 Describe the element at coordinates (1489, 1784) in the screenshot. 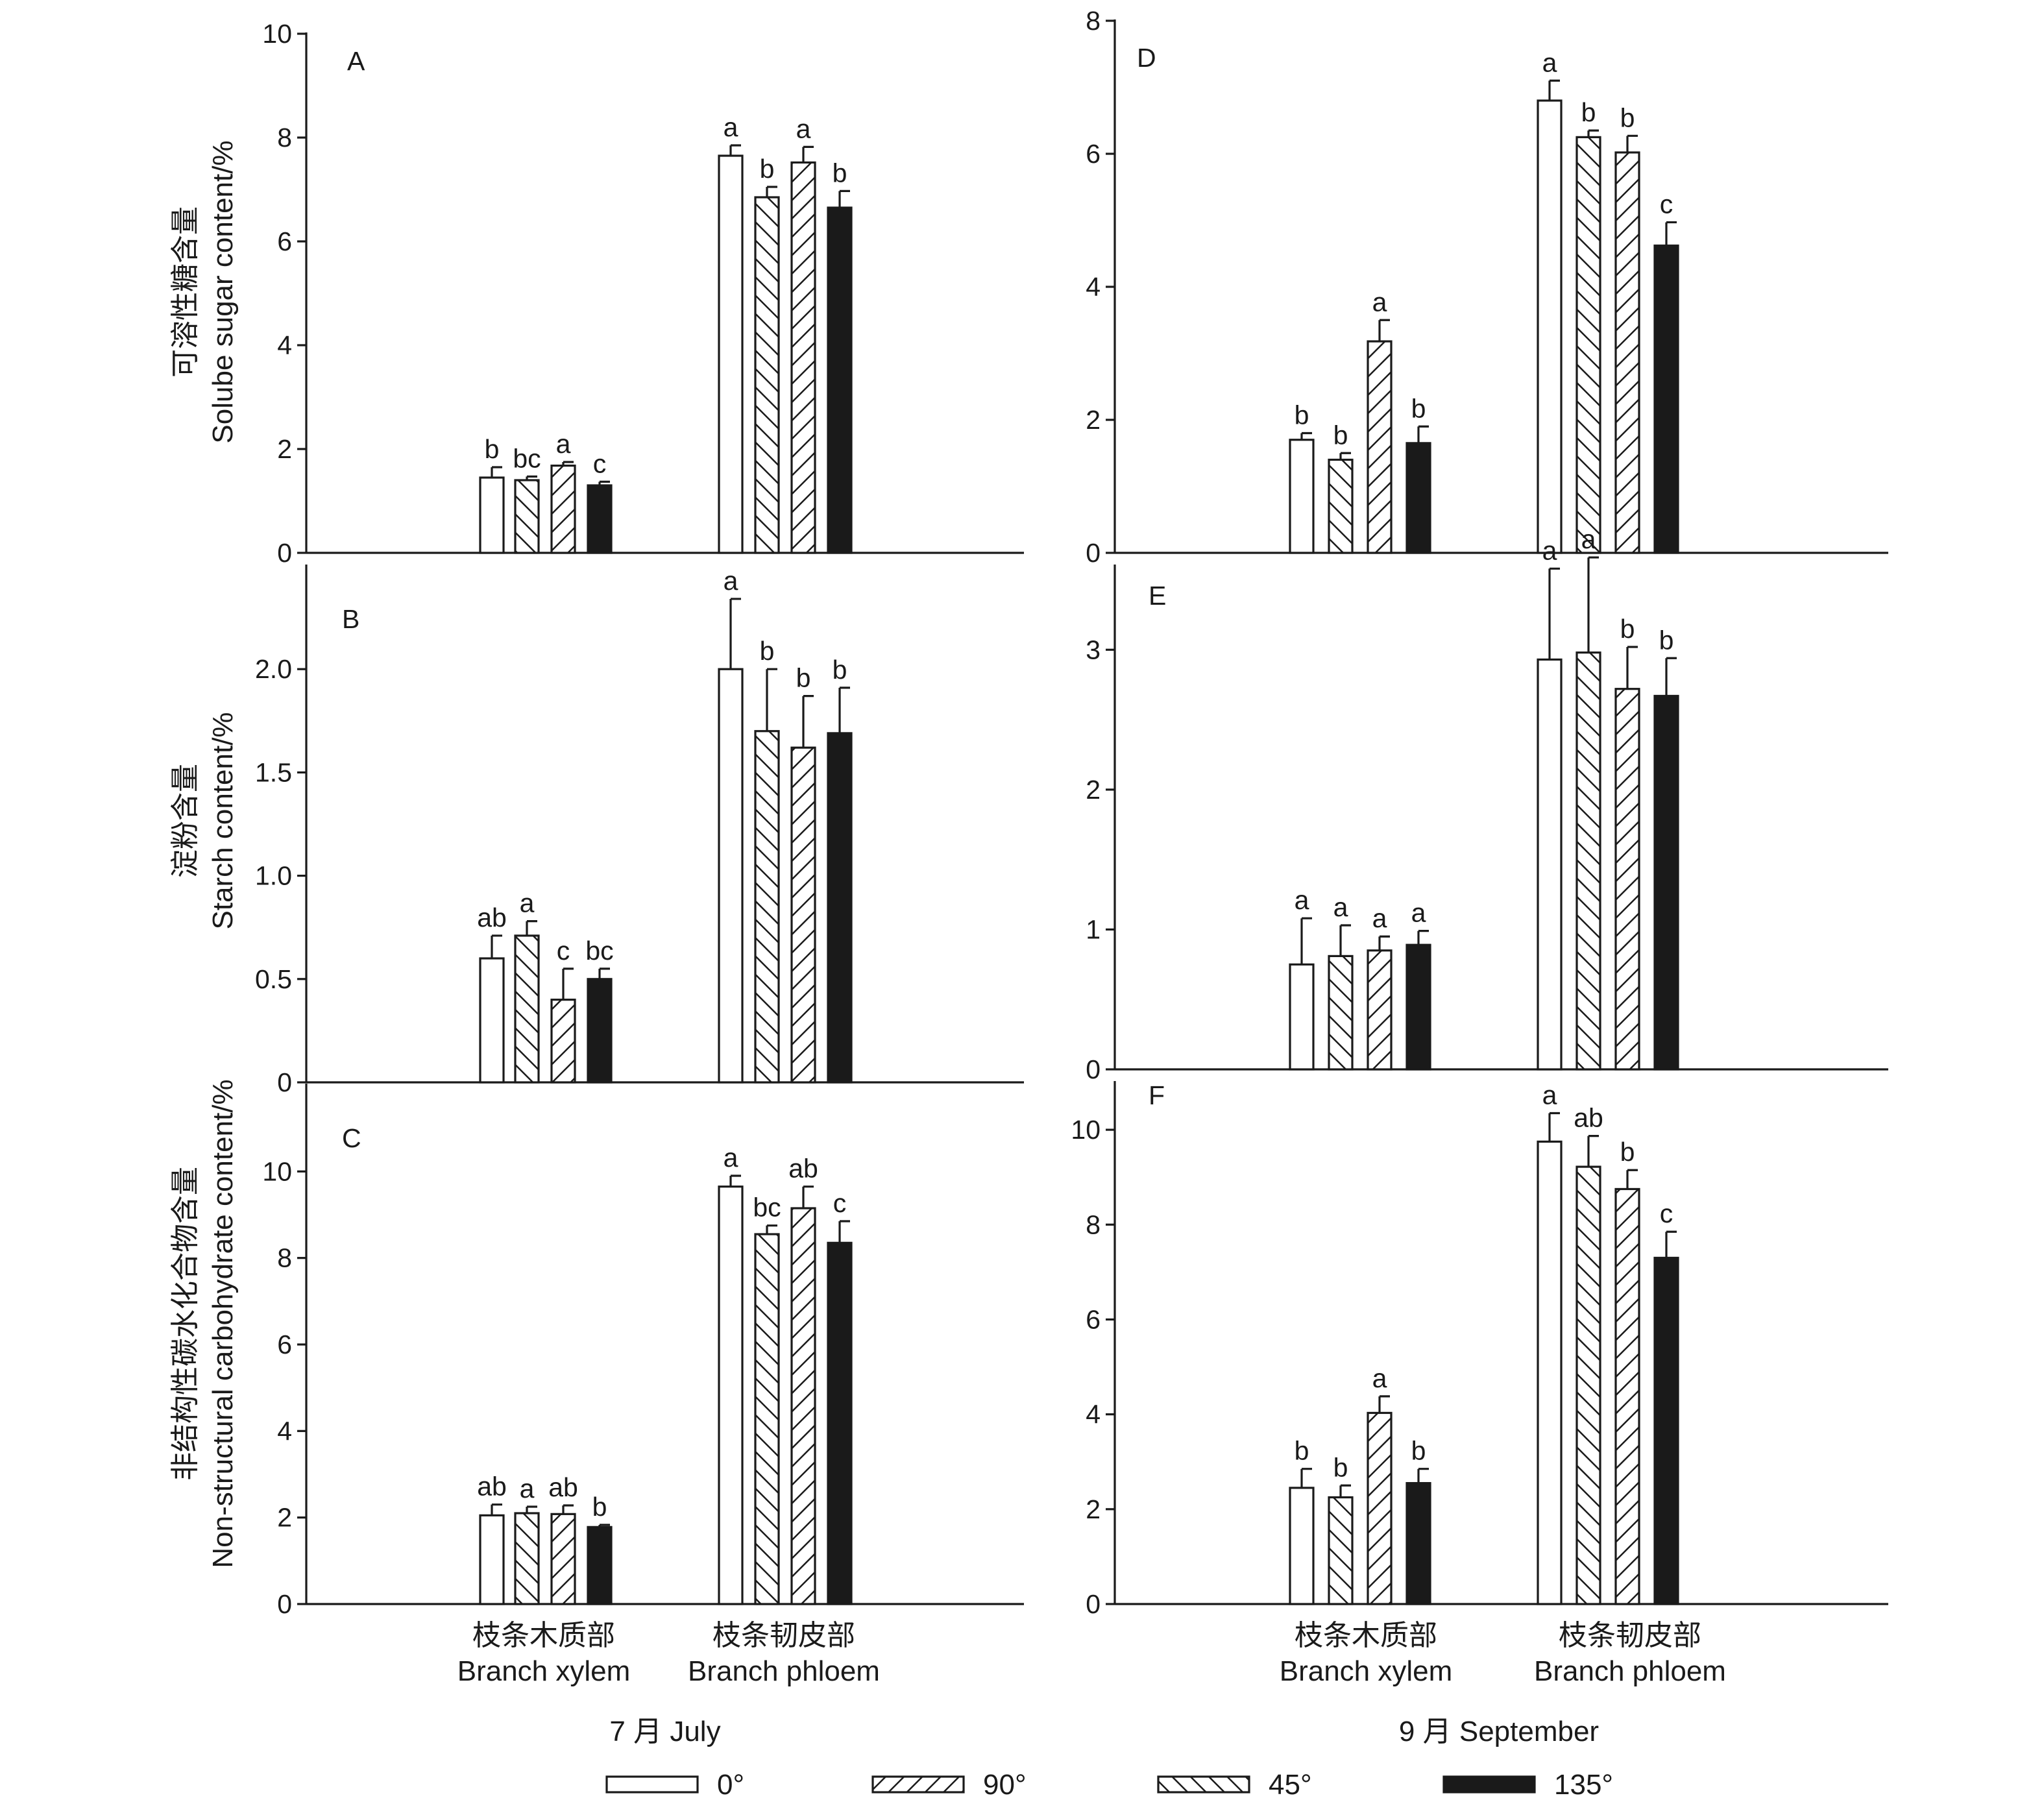

I see `legend-swatch-solid` at that location.